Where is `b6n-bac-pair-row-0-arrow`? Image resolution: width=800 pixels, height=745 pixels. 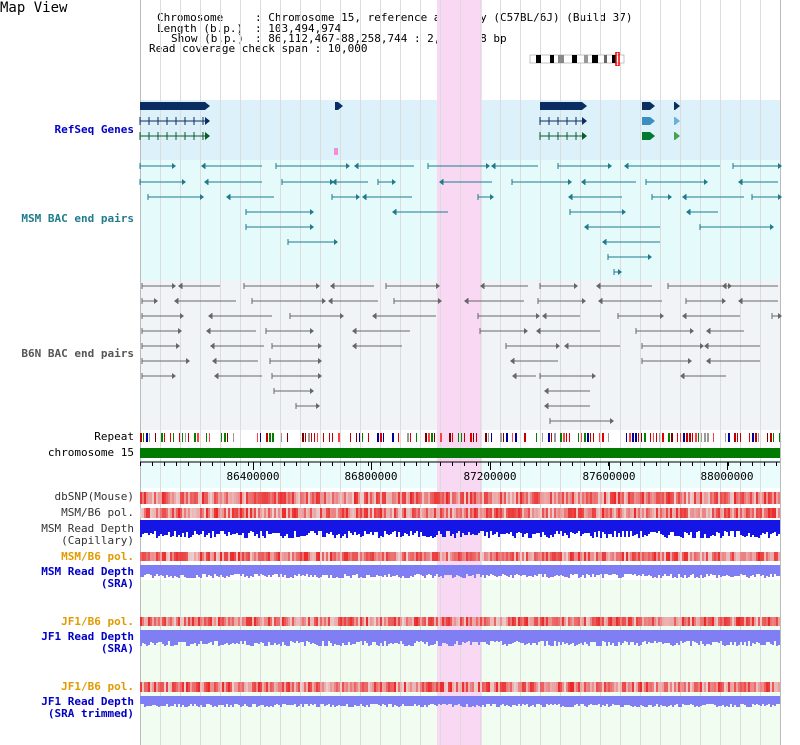
b6n-bac-pair-row-0-arrow is located at coordinates (438, 286).